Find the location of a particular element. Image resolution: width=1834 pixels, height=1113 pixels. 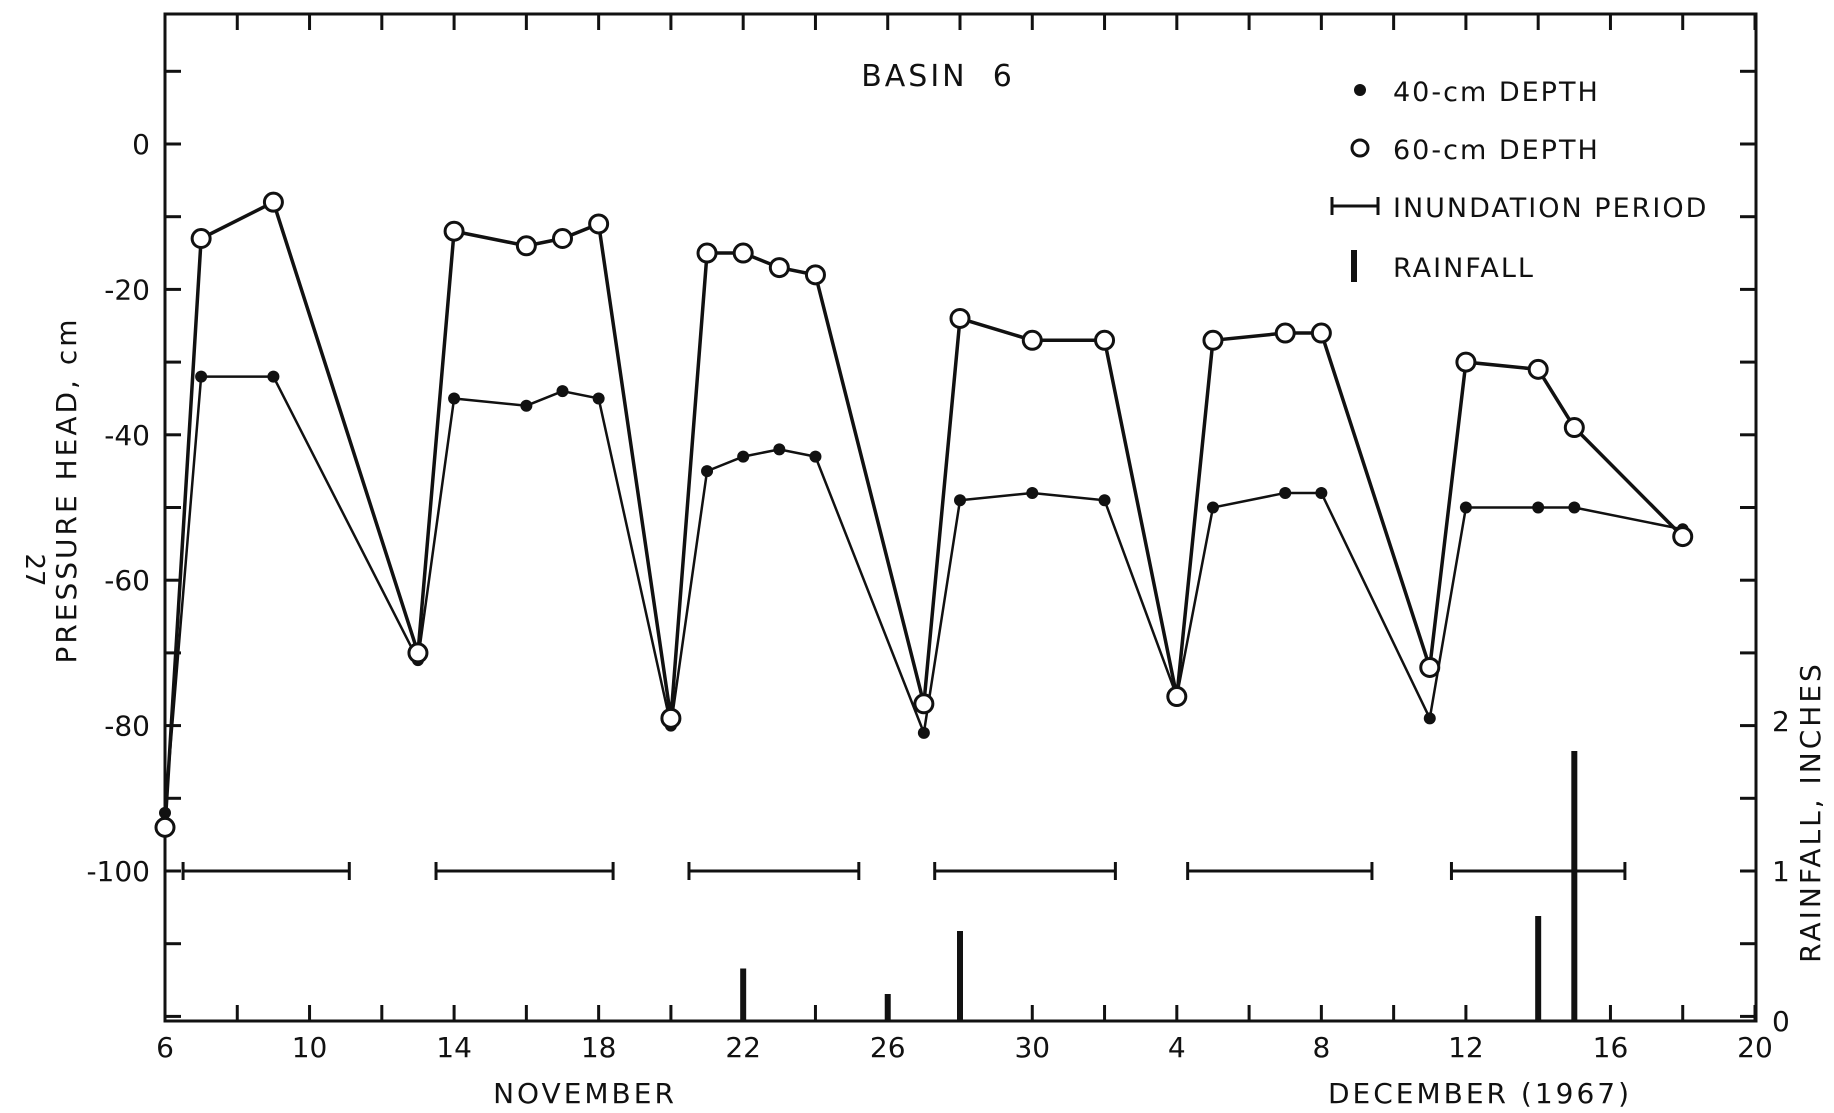

x-tick-label: 26 is located at coordinates (888, 1047).